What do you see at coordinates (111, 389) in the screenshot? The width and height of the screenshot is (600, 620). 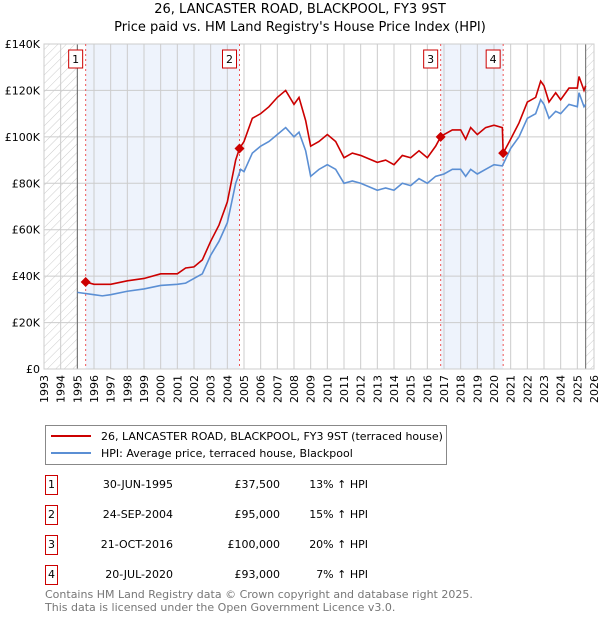 I see `x-tick-label: 1997` at bounding box center [111, 389].